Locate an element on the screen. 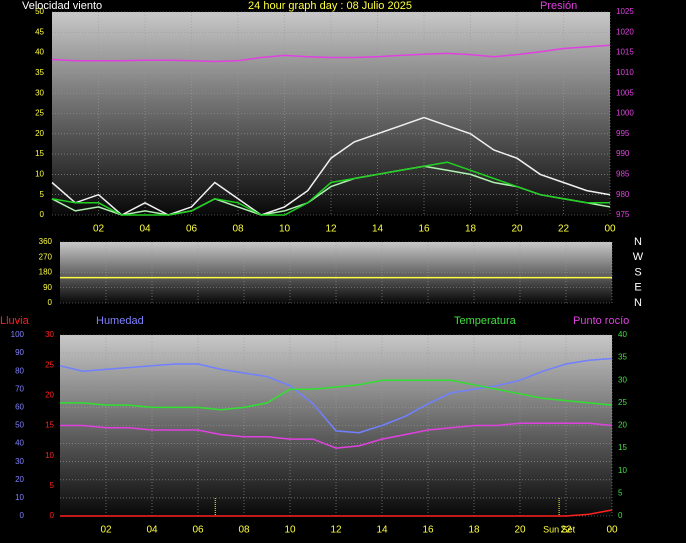 The image size is (686, 543). y-tick-label: 990 is located at coordinates (623, 153).